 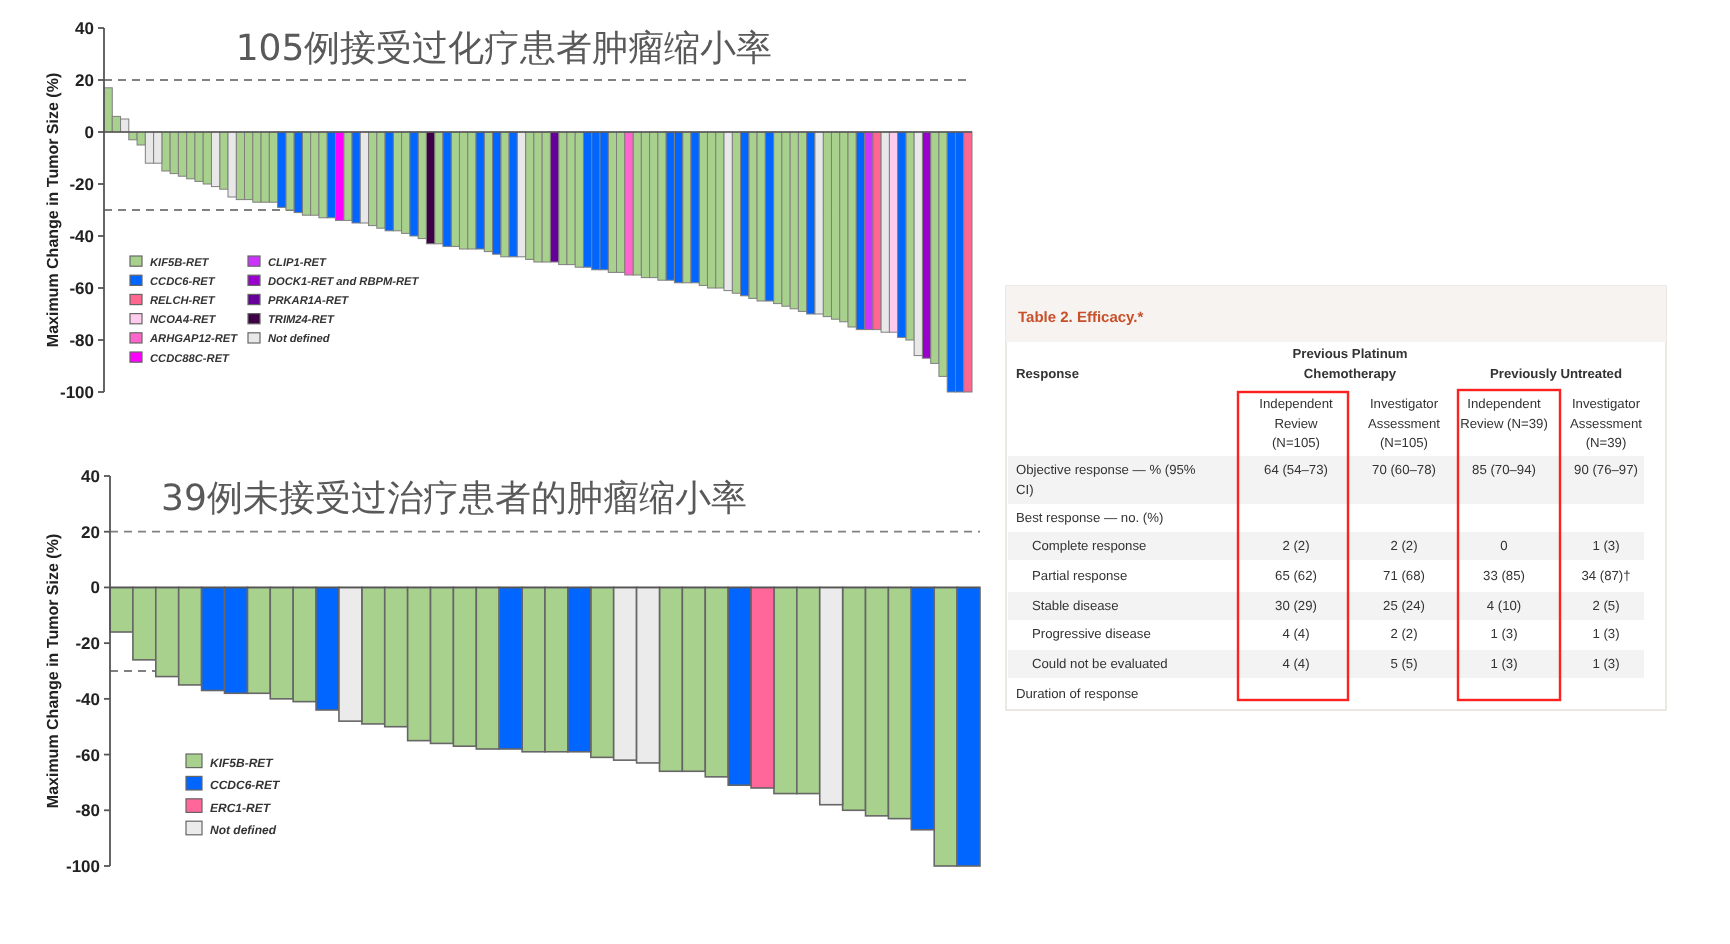 I want to click on chart-title: 39例未接受过治疗患者的肿瘤缩小率, so click(x=454, y=499).